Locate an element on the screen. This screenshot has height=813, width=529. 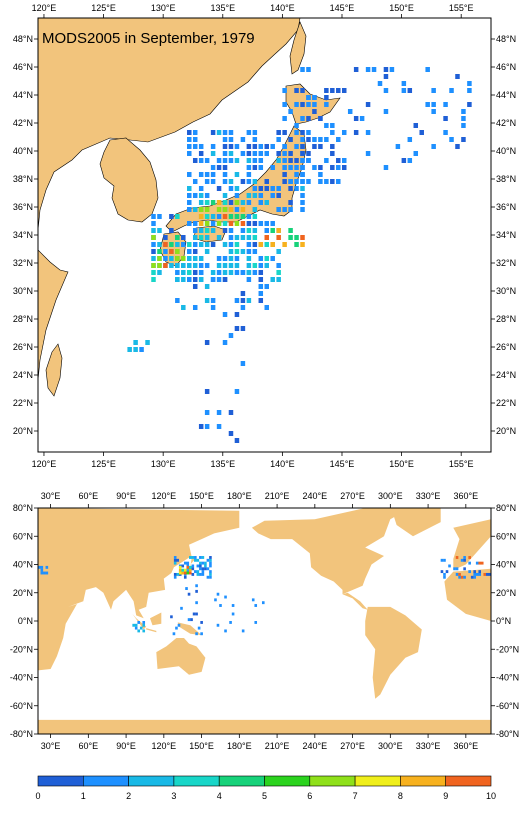
lat-tick-label: -40°N is located at coordinates (507, 678).